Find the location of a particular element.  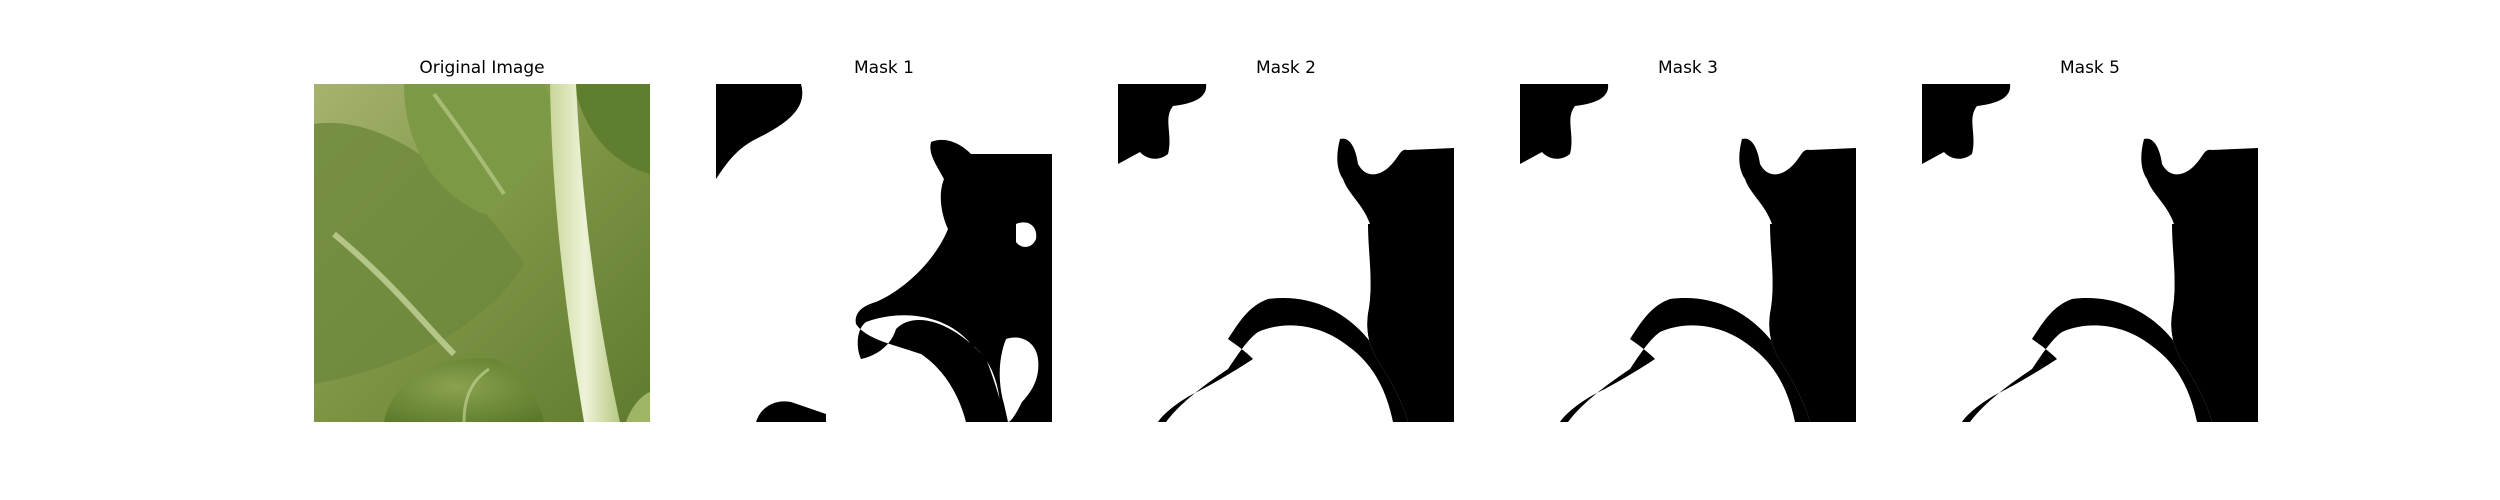

leaf-left is located at coordinates (419, 253).